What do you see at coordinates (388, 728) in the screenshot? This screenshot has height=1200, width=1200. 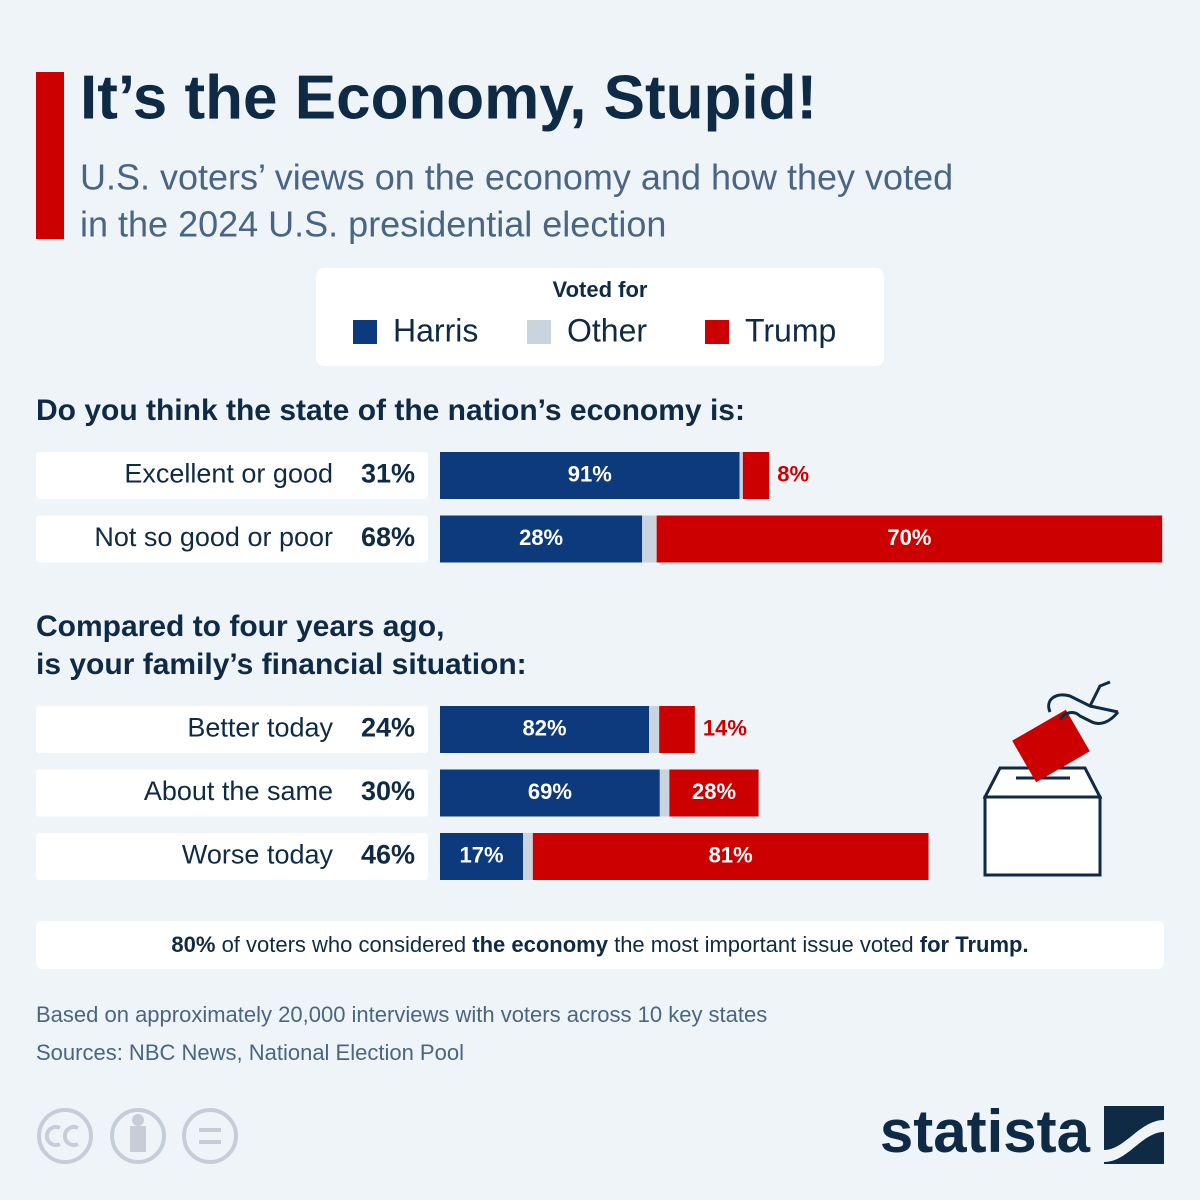 I see `share-label: 24%` at bounding box center [388, 728].